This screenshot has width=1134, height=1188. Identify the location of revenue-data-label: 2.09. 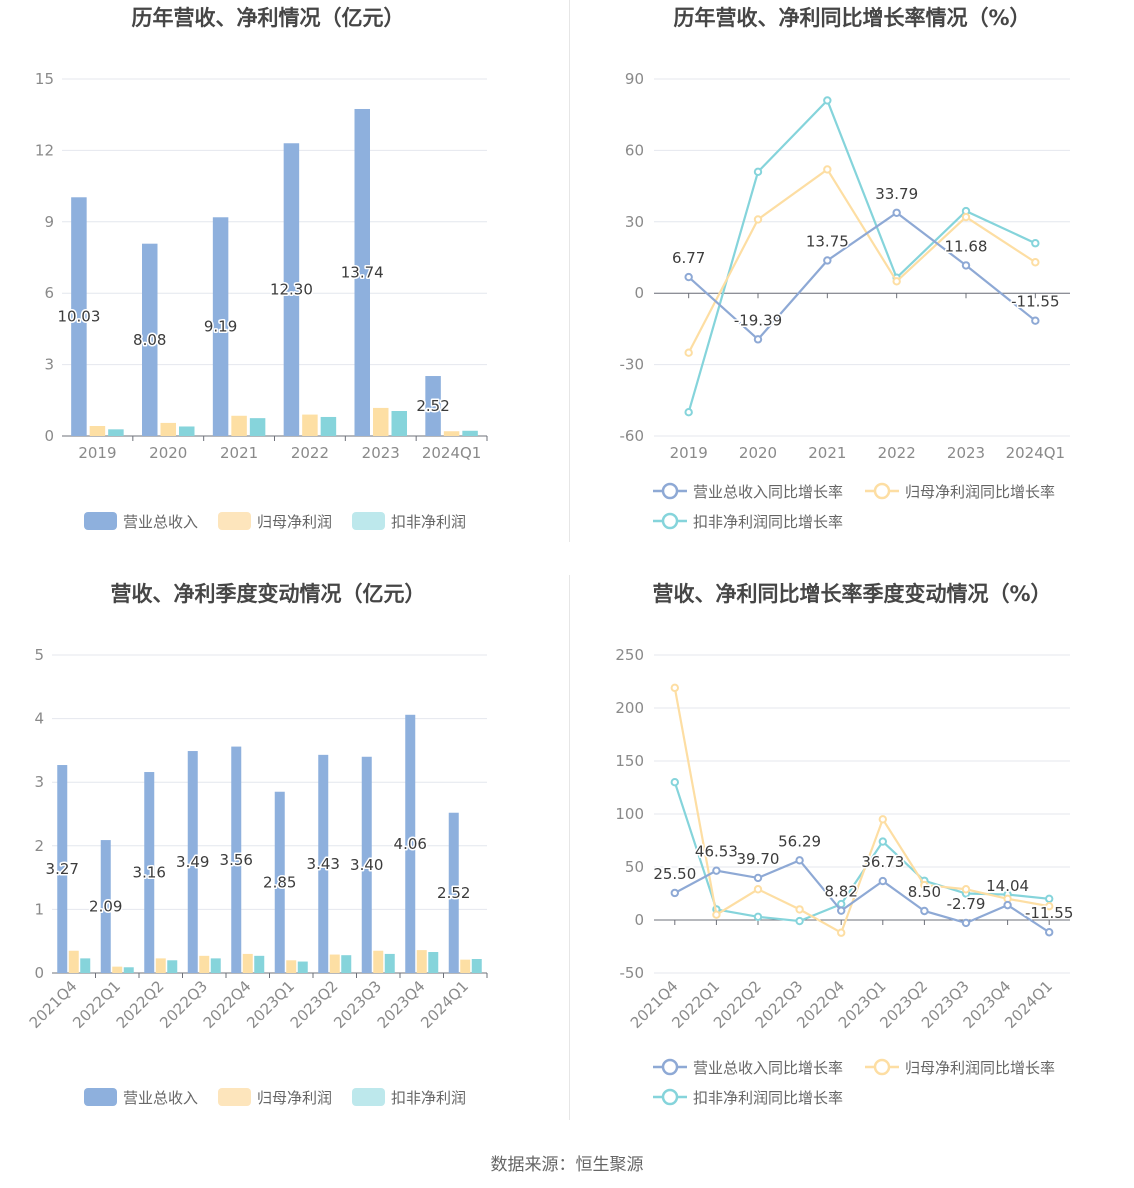
(105, 907).